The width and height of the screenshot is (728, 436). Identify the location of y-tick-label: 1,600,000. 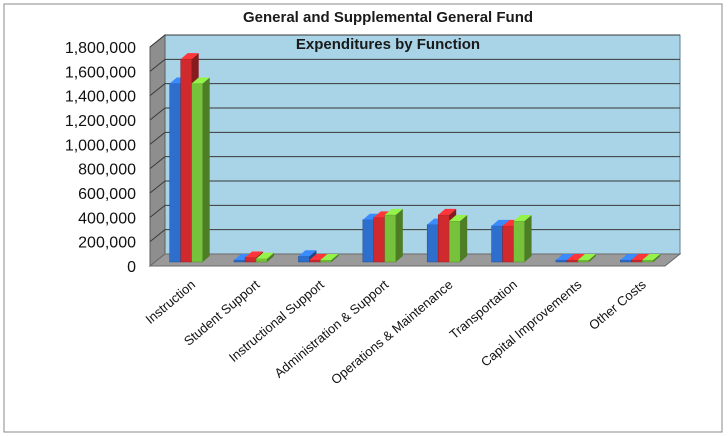
(100, 72).